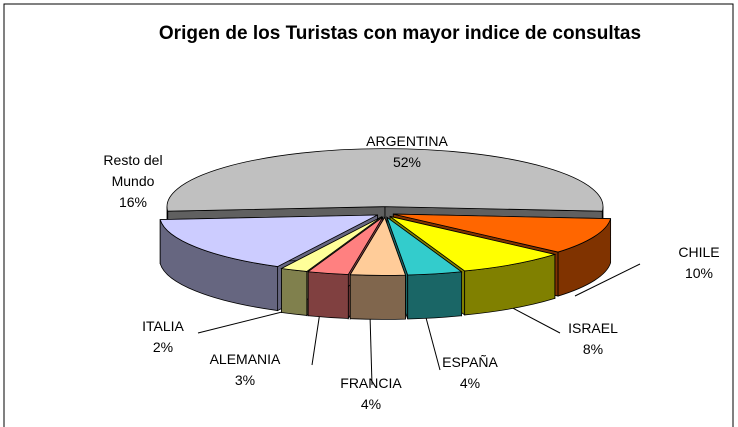  Describe the element at coordinates (245, 370) in the screenshot. I see `slice-label: ALEMANIA 3%` at that location.